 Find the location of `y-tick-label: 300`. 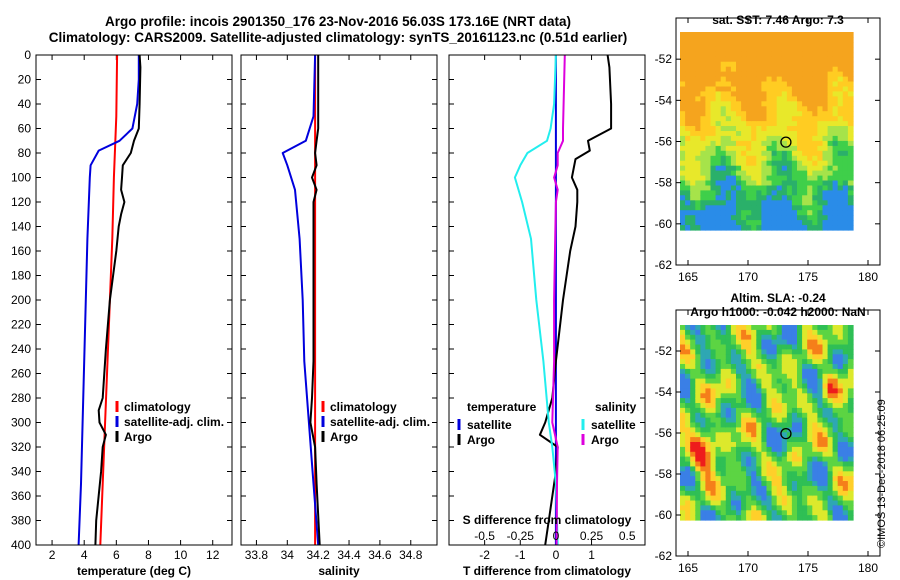

y-tick-label: 300 is located at coordinates (21, 423).